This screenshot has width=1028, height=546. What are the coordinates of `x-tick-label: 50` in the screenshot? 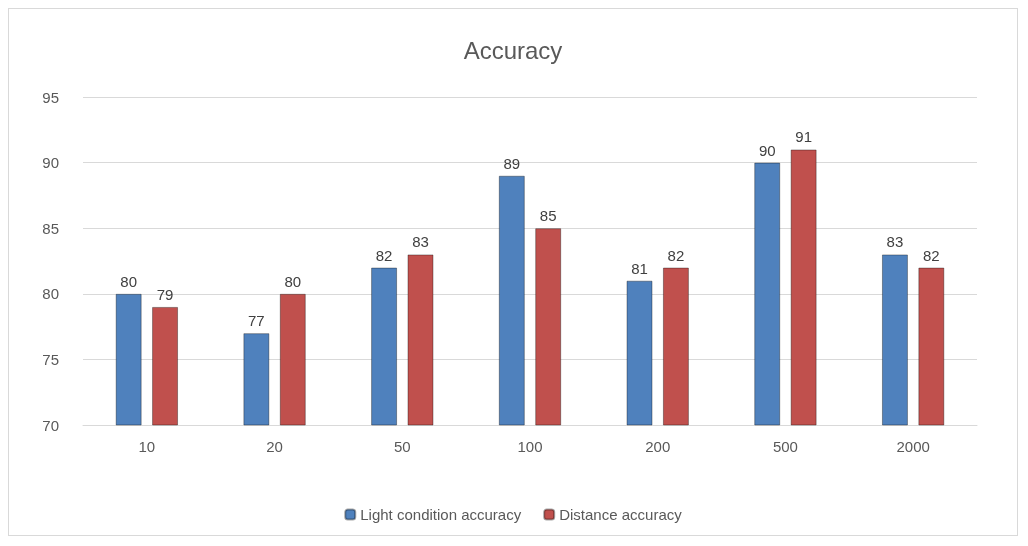 It's located at (402, 446).